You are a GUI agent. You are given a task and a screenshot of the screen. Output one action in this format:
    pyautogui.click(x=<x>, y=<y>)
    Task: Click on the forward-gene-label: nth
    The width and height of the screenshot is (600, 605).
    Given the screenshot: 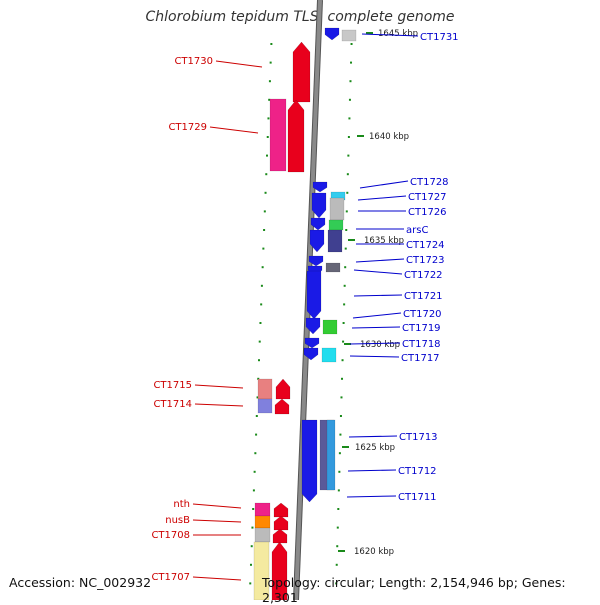 What is the action you would take?
    pyautogui.click(x=181, y=504)
    